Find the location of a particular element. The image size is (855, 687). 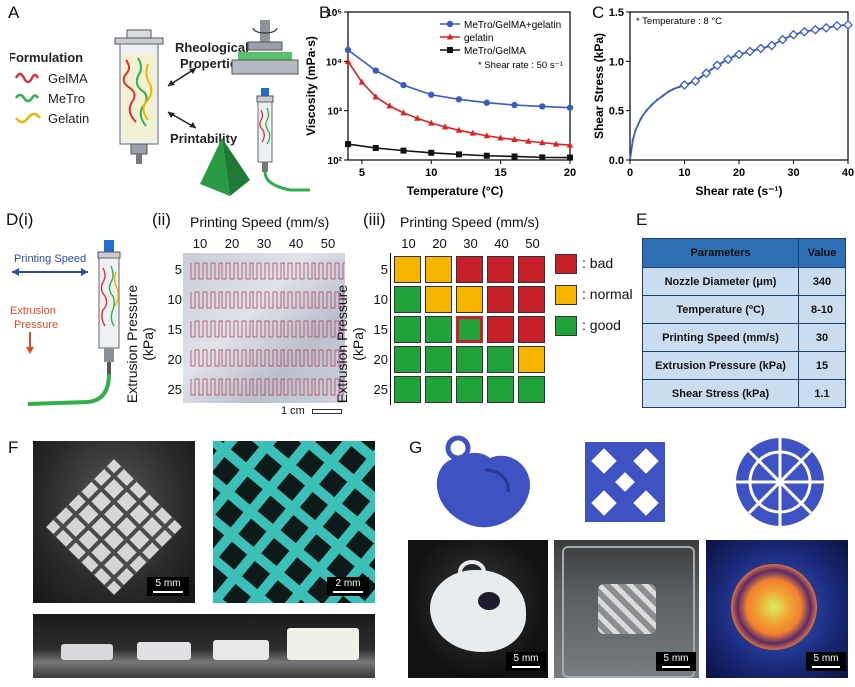

table-cell-value: 15 is located at coordinates (822, 365).